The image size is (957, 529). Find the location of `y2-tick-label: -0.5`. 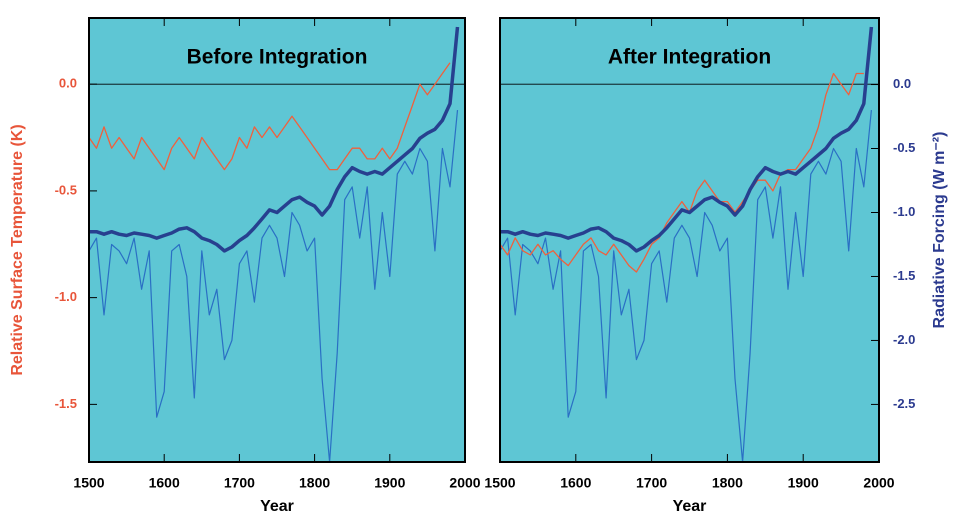

y2-tick-label: -0.5 is located at coordinates (904, 147).